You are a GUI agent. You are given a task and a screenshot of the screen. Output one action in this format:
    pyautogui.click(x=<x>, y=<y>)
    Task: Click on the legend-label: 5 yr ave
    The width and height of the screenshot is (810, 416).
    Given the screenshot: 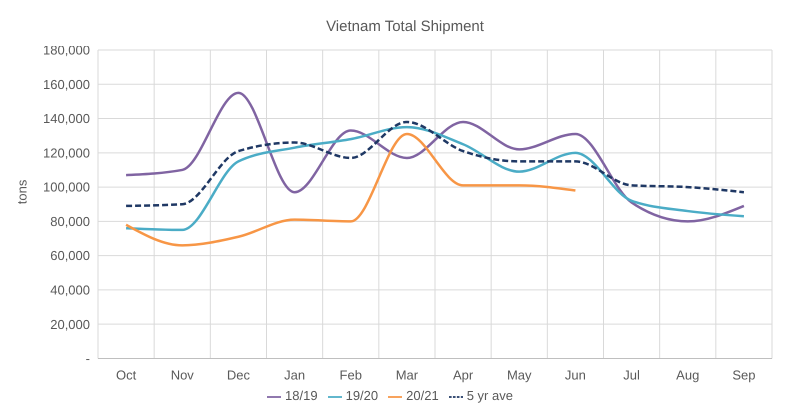 What is the action you would take?
    pyautogui.click(x=489, y=396)
    